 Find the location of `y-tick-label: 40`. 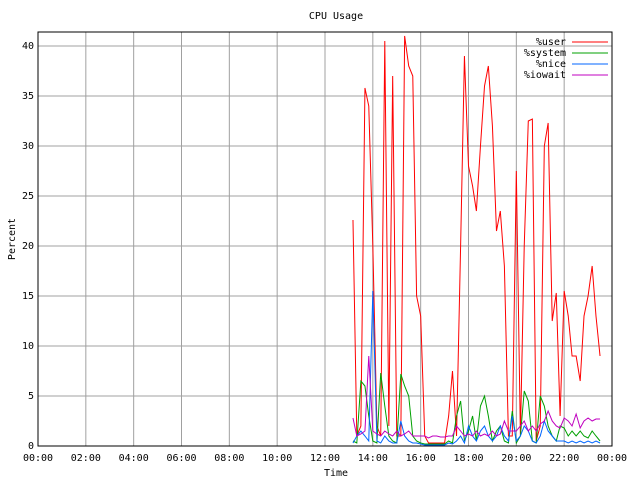

y-tick-label: 40 is located at coordinates (28, 46).